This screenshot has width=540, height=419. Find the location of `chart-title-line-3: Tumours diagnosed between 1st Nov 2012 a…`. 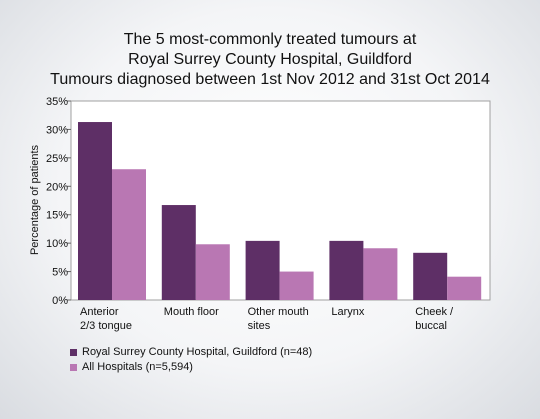

chart-title-line-3: Tumours diagnosed between 1st Nov 2012 a… is located at coordinates (270, 79).